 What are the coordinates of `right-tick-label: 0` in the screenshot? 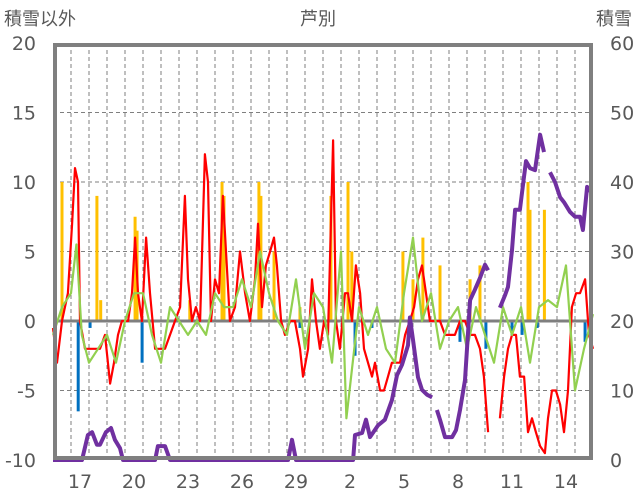 It's located at (616, 461).